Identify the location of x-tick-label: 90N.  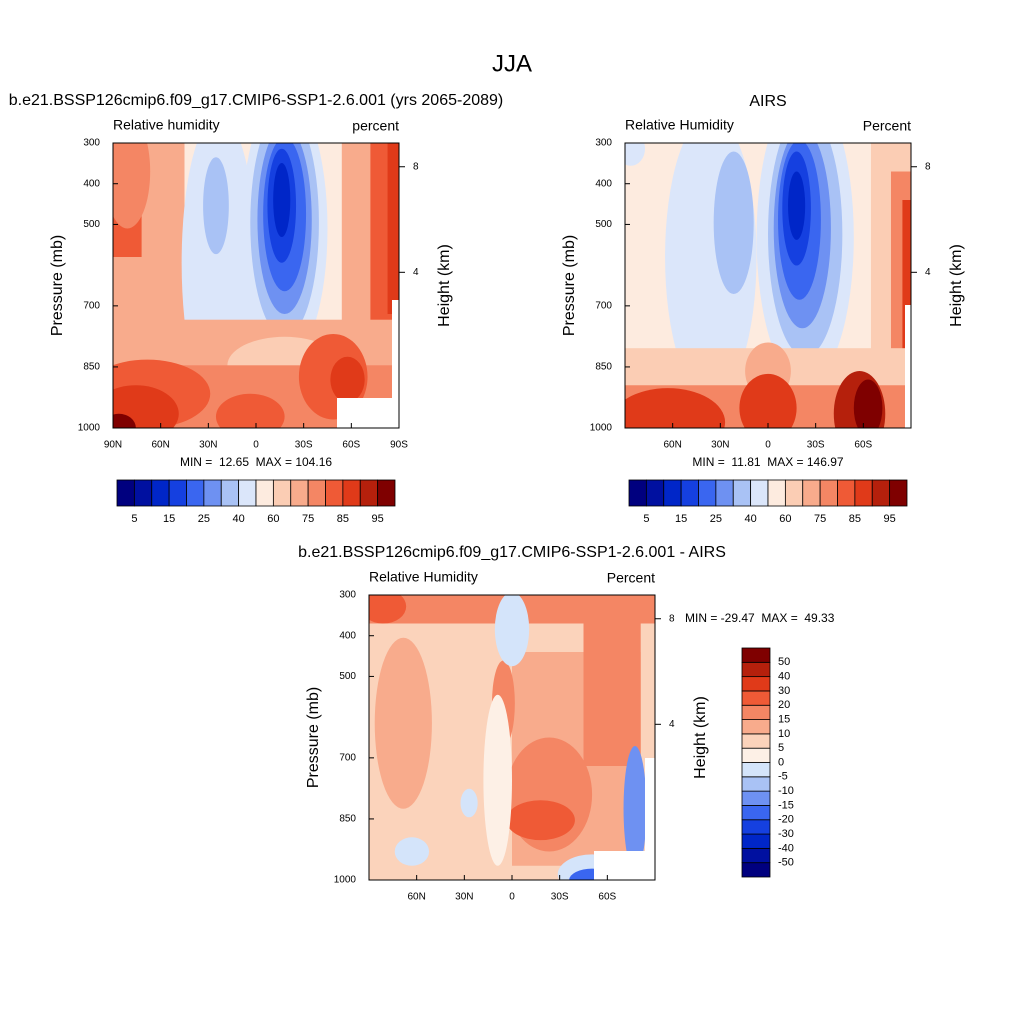
(113, 445).